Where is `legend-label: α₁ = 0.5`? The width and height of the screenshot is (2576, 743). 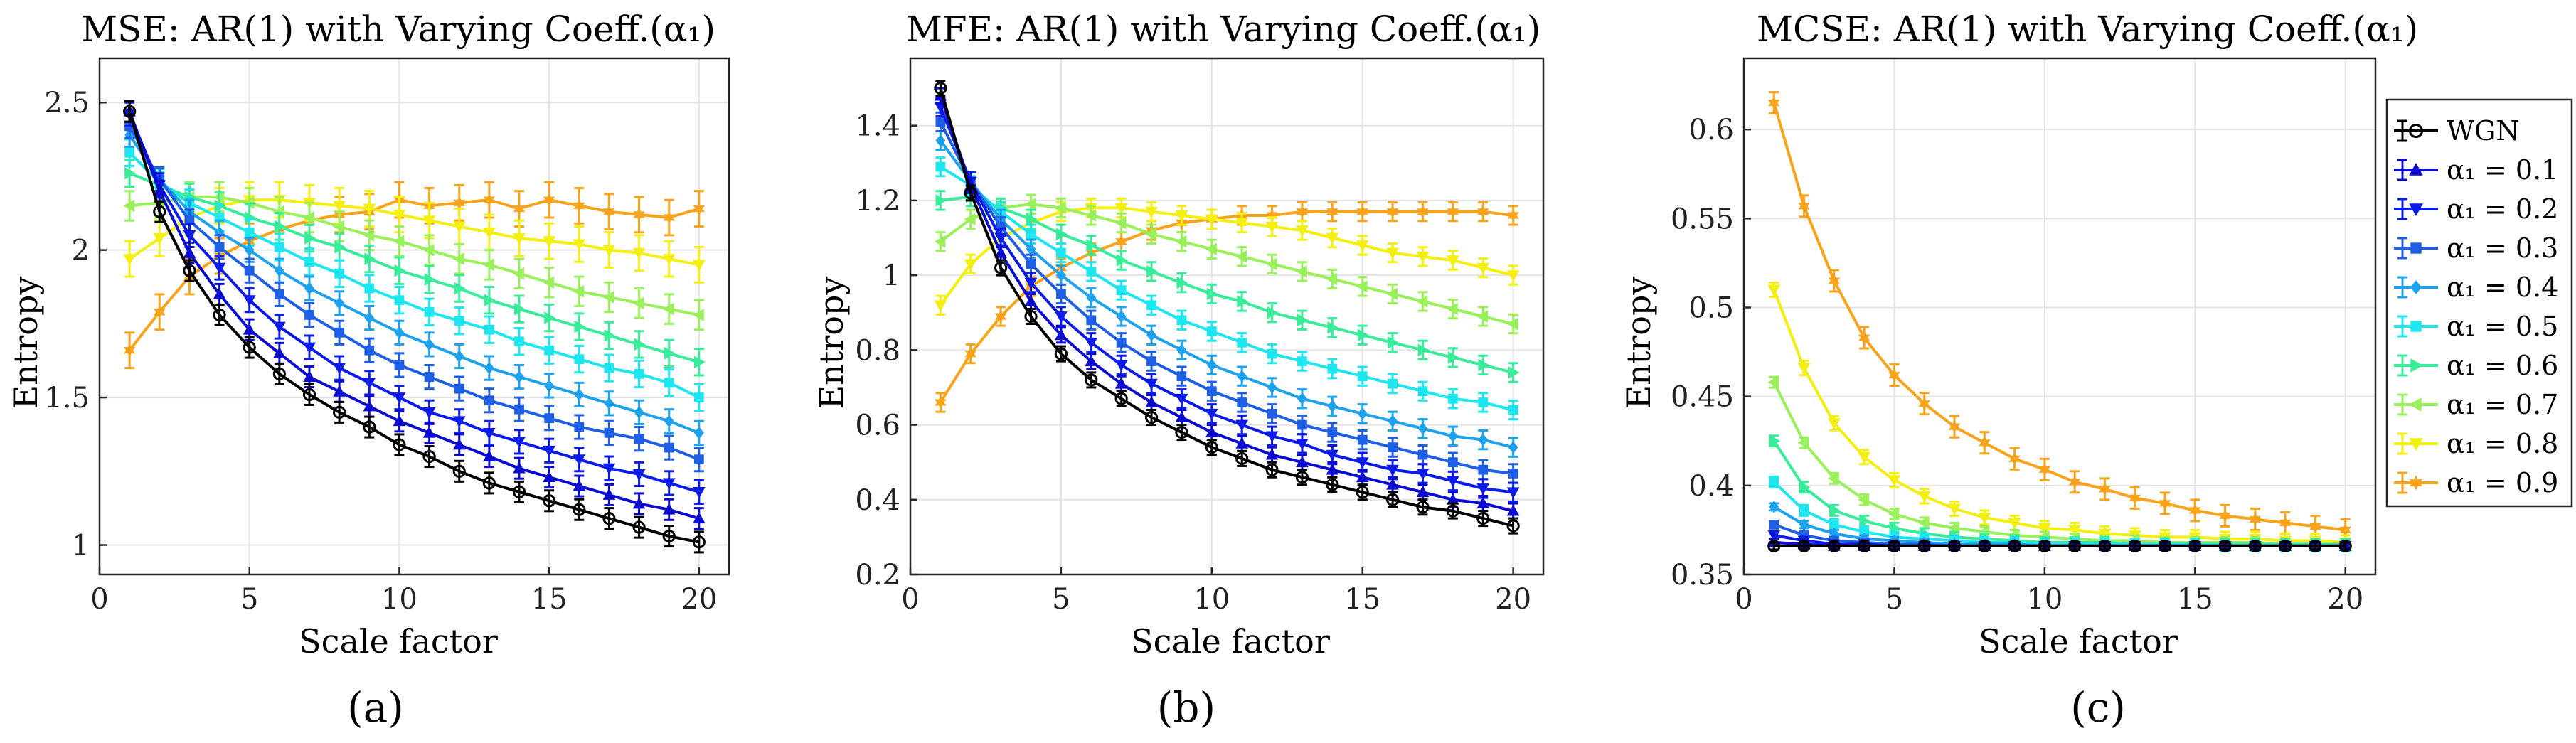 legend-label: α₁ = 0.5 is located at coordinates (2502, 326).